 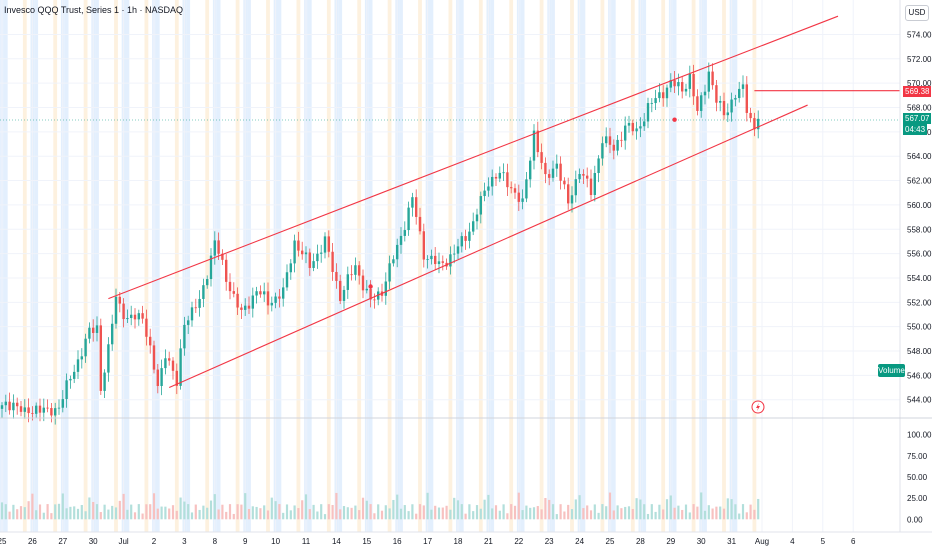 I want to click on price-tick-label: 560.00, so click(x=919, y=205).